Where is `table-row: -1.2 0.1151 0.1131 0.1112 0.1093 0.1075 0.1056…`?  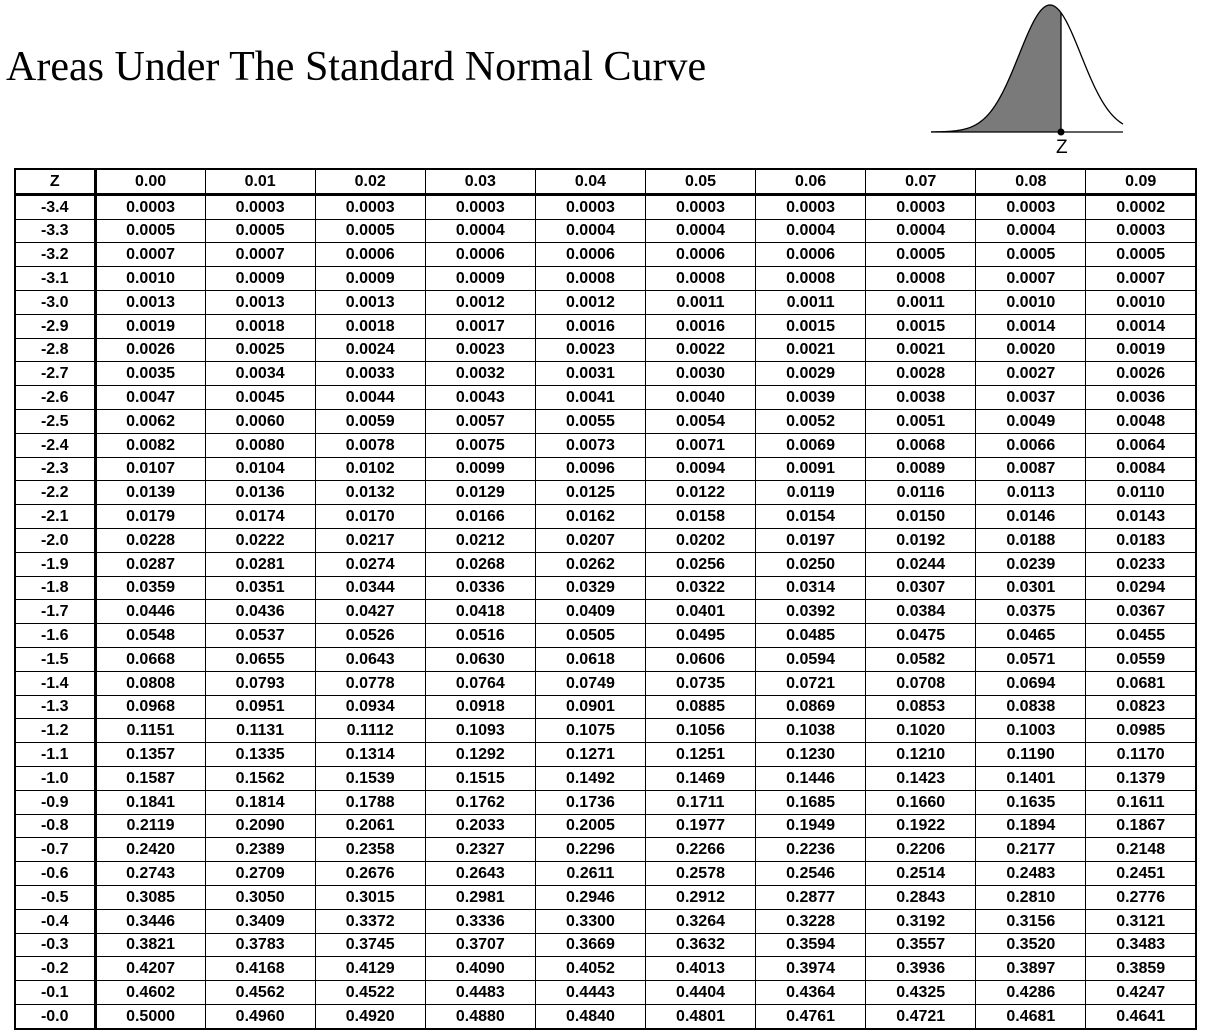
table-row: -1.2 0.1151 0.1131 0.1112 0.1093 0.1075 0.1056… is located at coordinates (605, 731).